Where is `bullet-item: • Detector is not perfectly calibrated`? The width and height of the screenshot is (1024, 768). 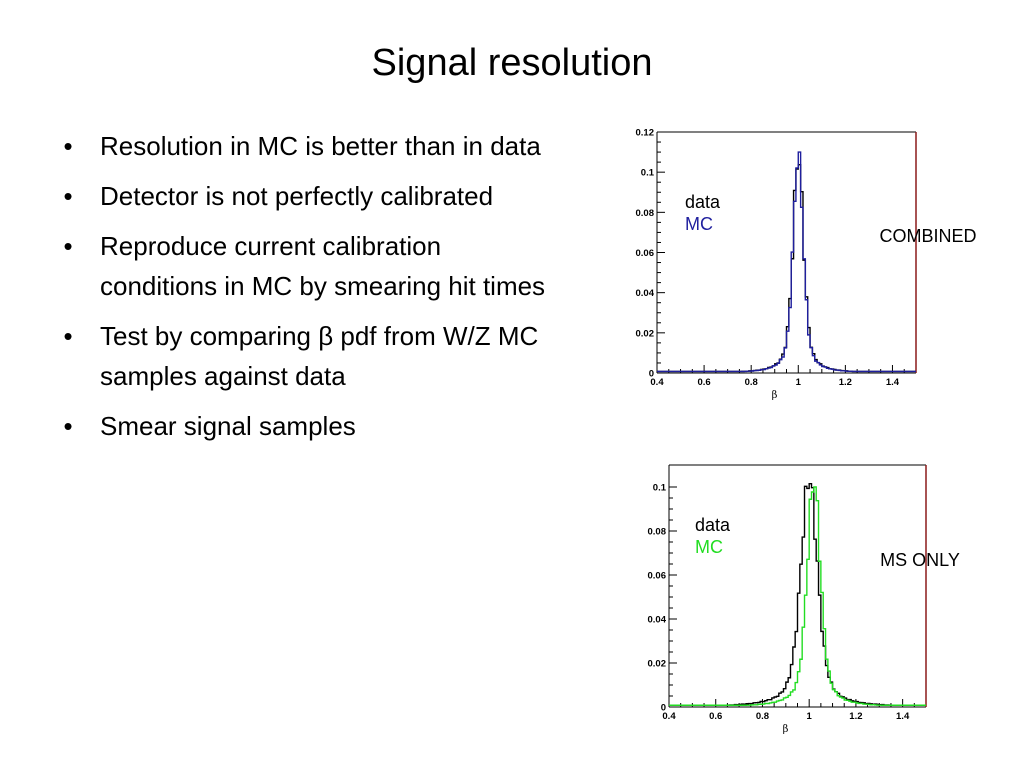 bullet-item: • Detector is not perfectly calibrated is located at coordinates (303, 196).